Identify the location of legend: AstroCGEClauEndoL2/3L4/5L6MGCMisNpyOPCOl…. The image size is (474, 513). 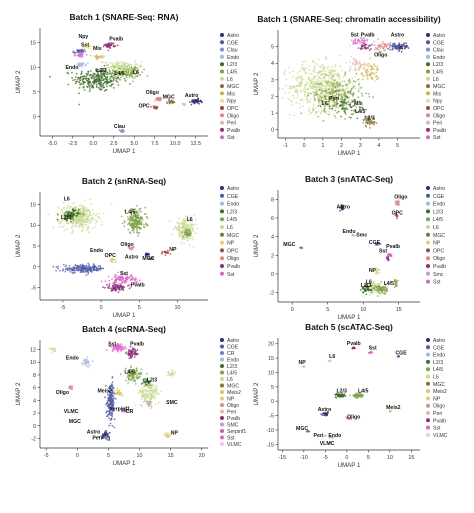
(436, 87).